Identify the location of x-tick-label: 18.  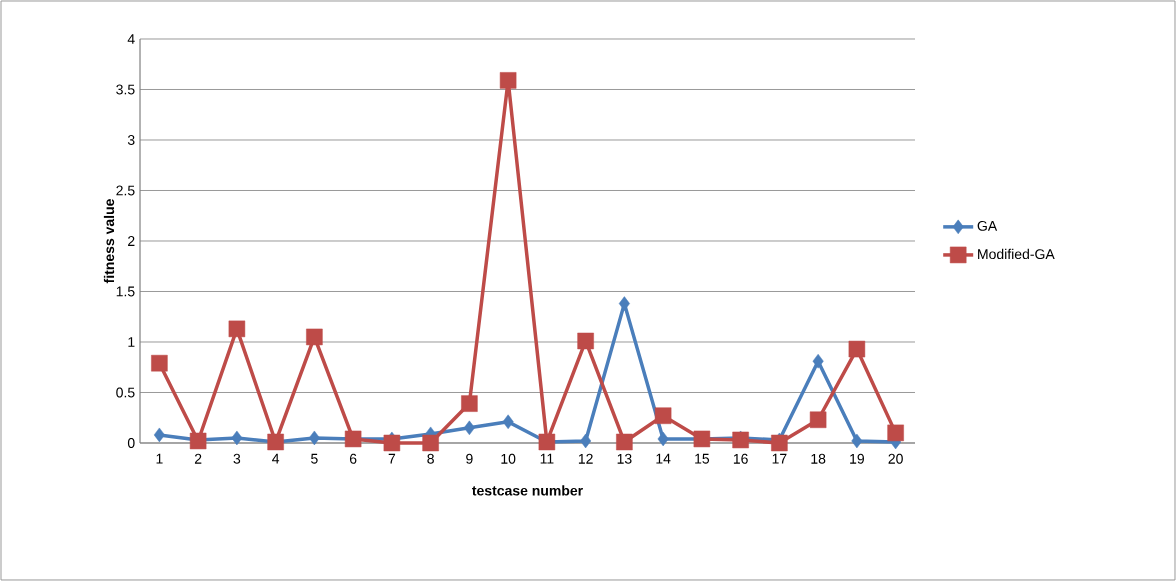
(818, 458).